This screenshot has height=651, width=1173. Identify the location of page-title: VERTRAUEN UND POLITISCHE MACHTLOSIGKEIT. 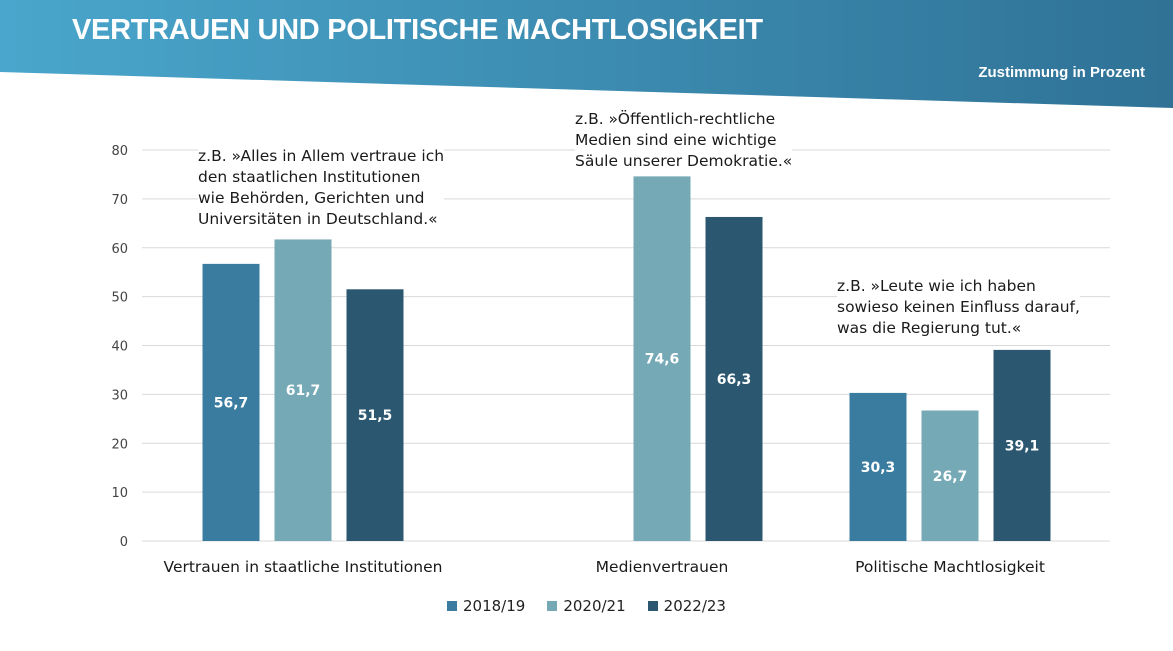
(417, 30).